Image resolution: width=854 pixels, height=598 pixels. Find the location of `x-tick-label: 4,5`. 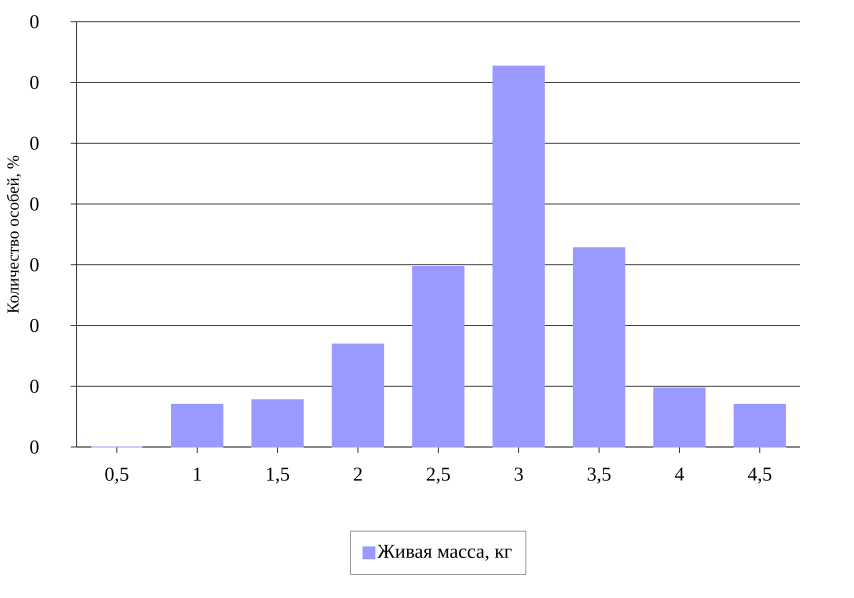

x-tick-label: 4,5 is located at coordinates (760, 476).